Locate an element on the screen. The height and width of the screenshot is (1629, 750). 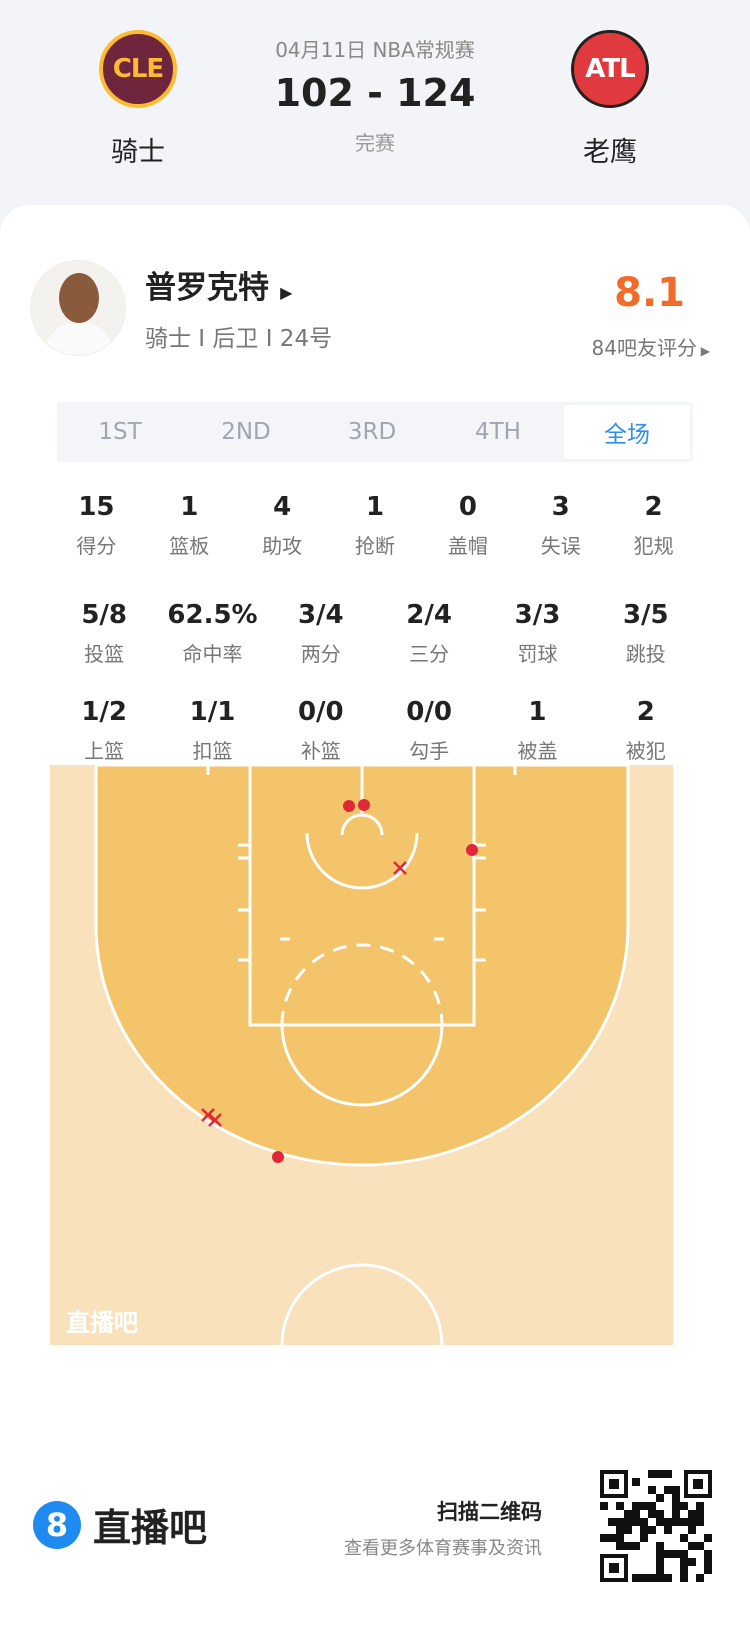
stat-cell: 3/4 两分 is located at coordinates (321, 633).